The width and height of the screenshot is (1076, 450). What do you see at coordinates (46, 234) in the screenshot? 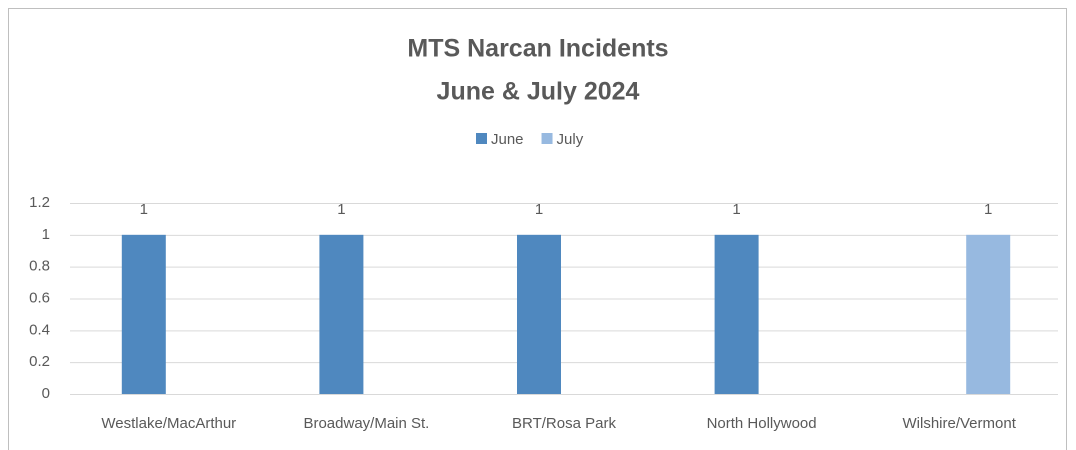
I see `y-tick-label: 1` at bounding box center [46, 234].